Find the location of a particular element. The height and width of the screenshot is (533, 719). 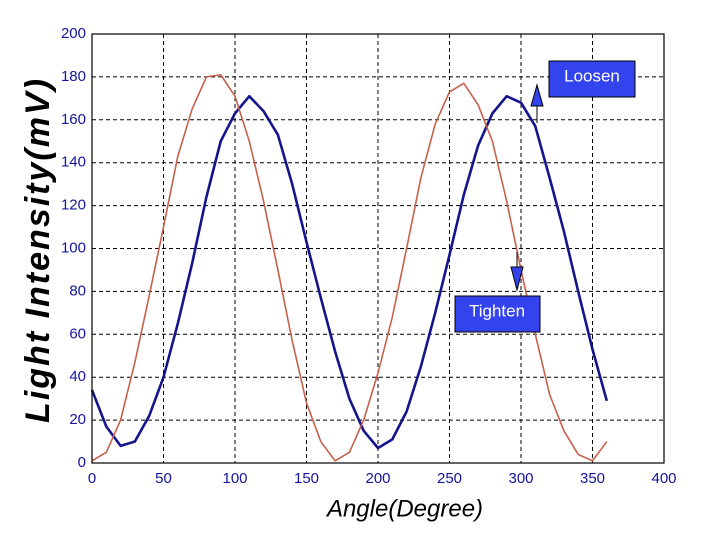

y-axis-label: Light Intensity(mV) is located at coordinates (38, 250).